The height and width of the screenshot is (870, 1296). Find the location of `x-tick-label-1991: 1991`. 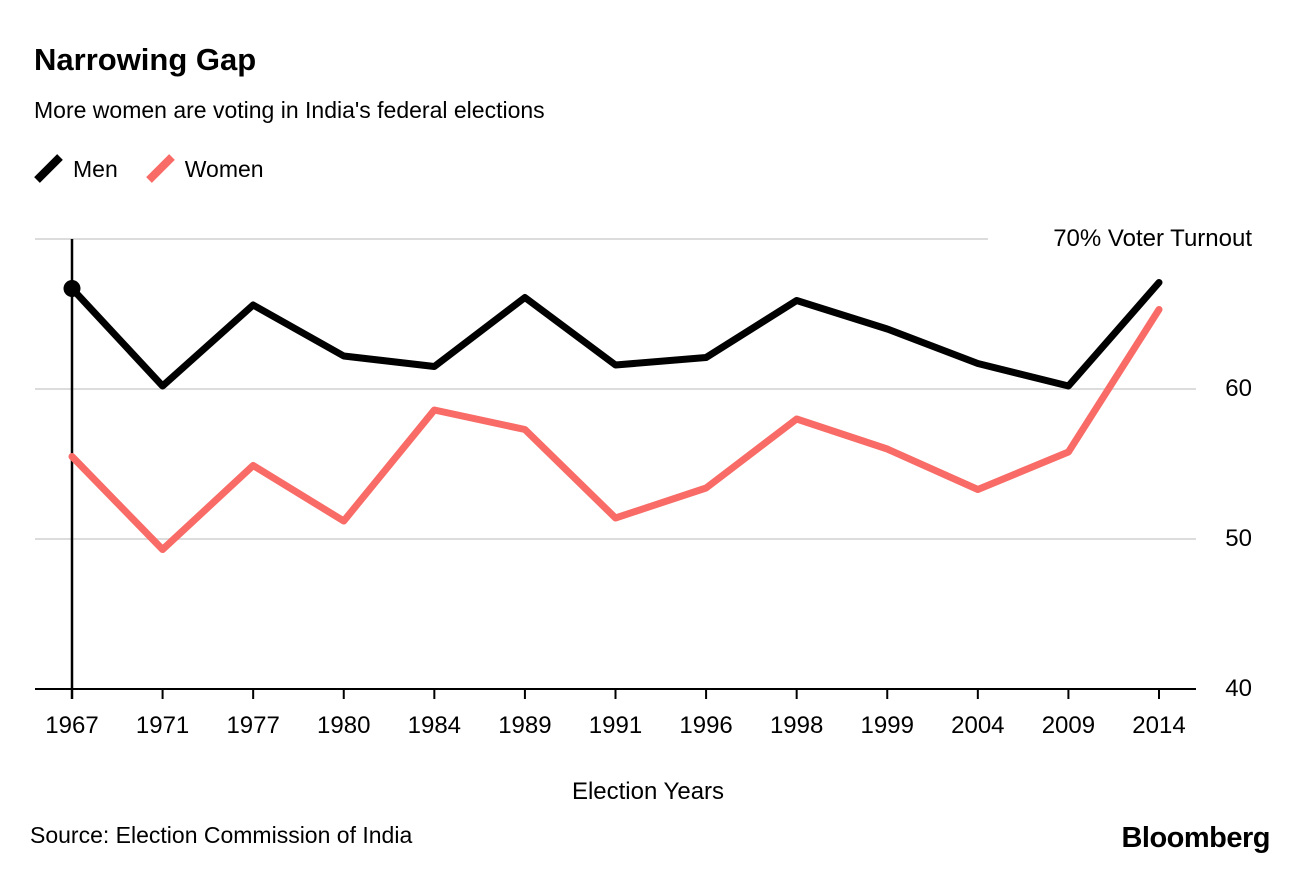

x-tick-label-1991: 1991 is located at coordinates (615, 725).